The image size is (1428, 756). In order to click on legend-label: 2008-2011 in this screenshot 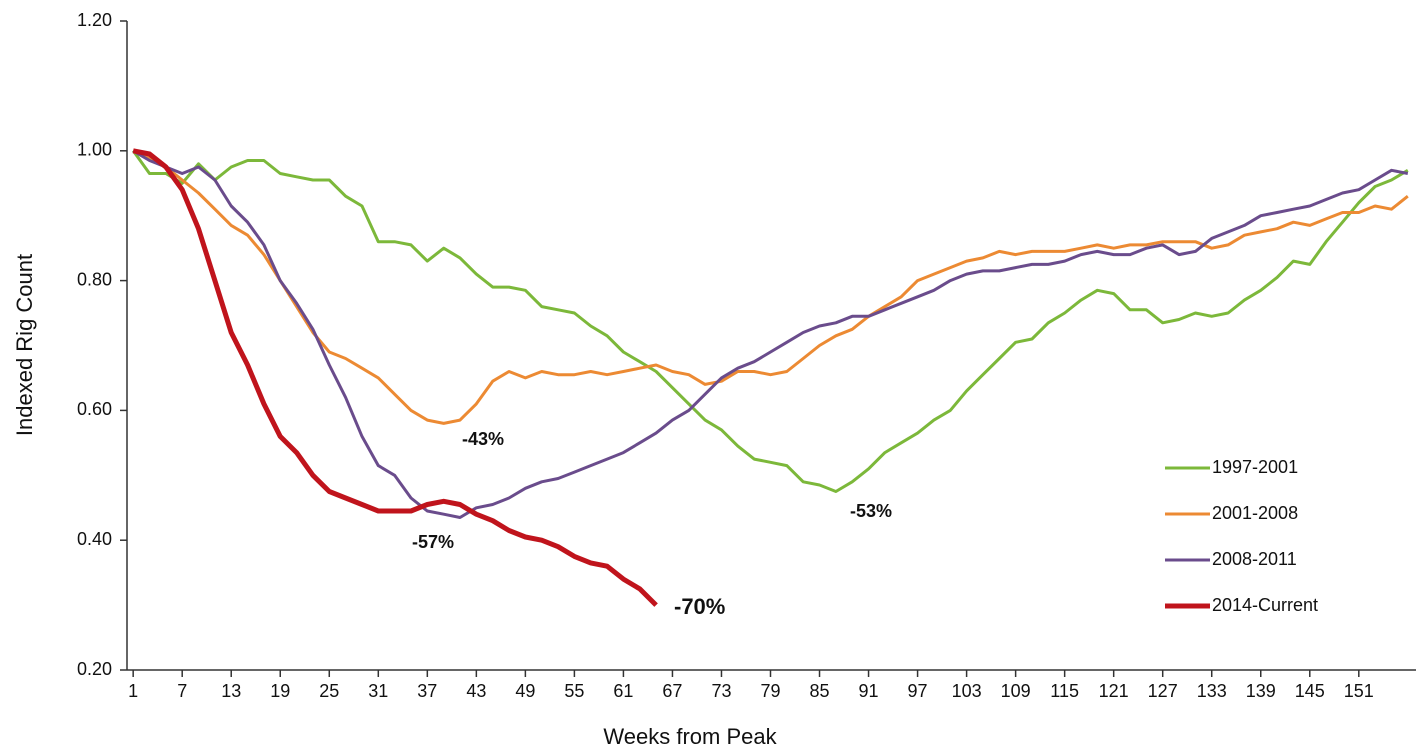, I will do `click(1254, 559)`.